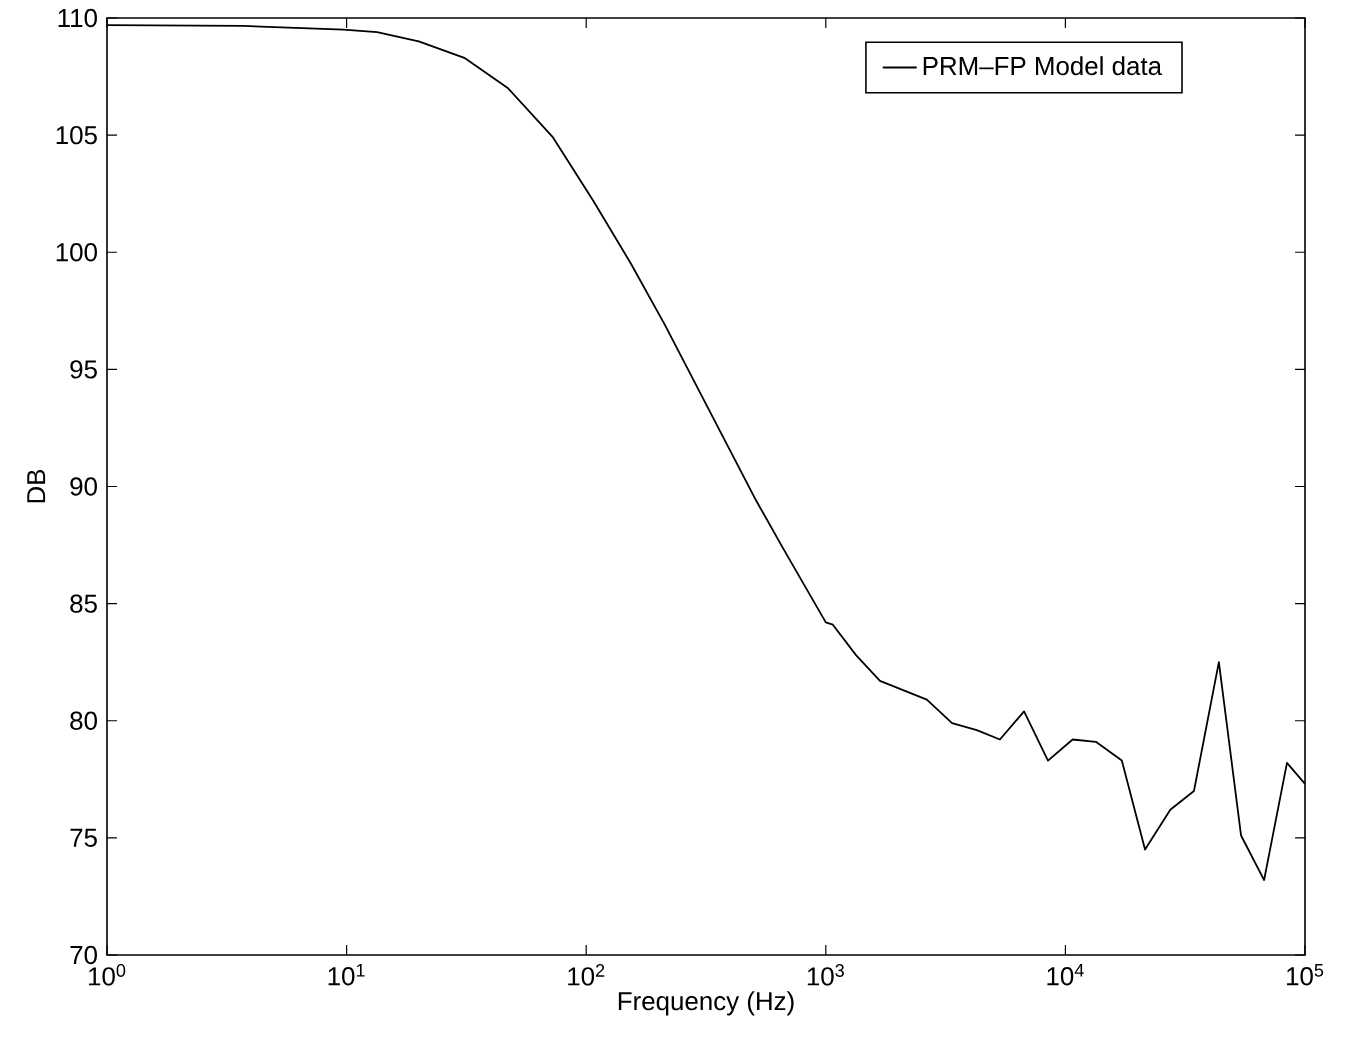 This screenshot has height=1051, width=1348. What do you see at coordinates (83, 837) in the screenshot?
I see `y-tick-label: 75` at bounding box center [83, 837].